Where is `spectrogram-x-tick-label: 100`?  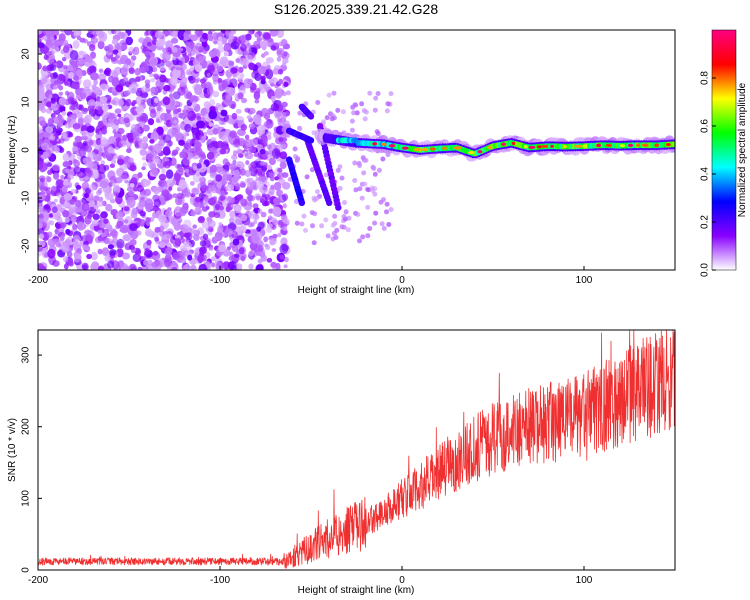
spectrogram-x-tick-label: 100 is located at coordinates (584, 280).